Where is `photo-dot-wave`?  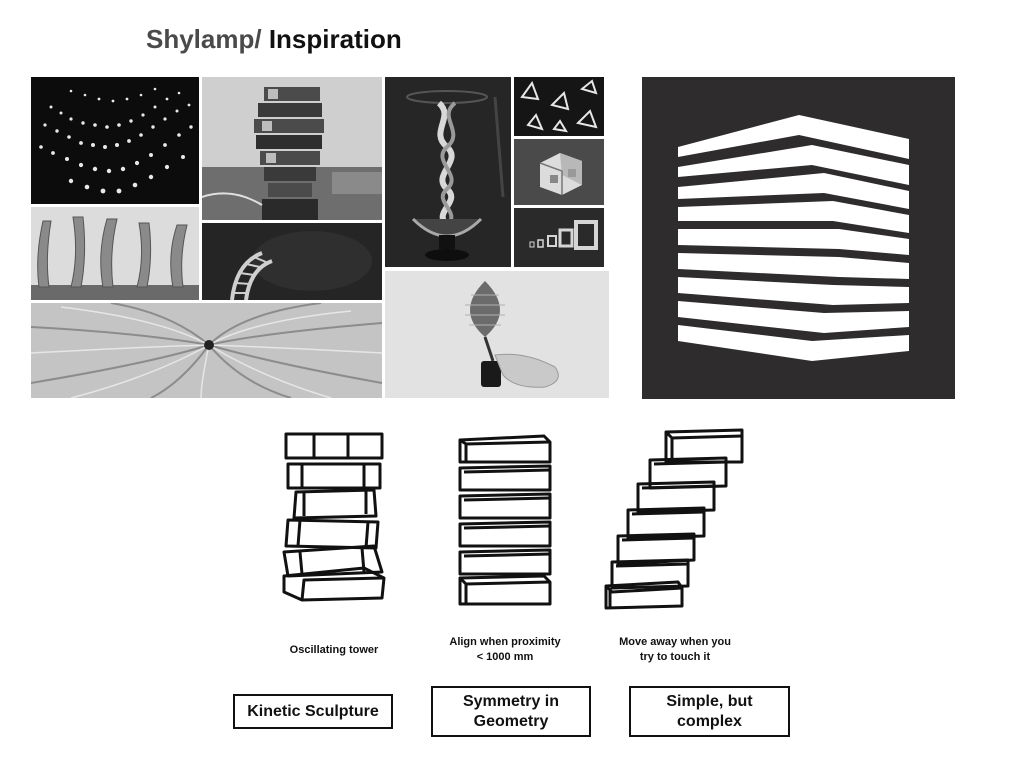
photo-dot-wave is located at coordinates (115, 140).